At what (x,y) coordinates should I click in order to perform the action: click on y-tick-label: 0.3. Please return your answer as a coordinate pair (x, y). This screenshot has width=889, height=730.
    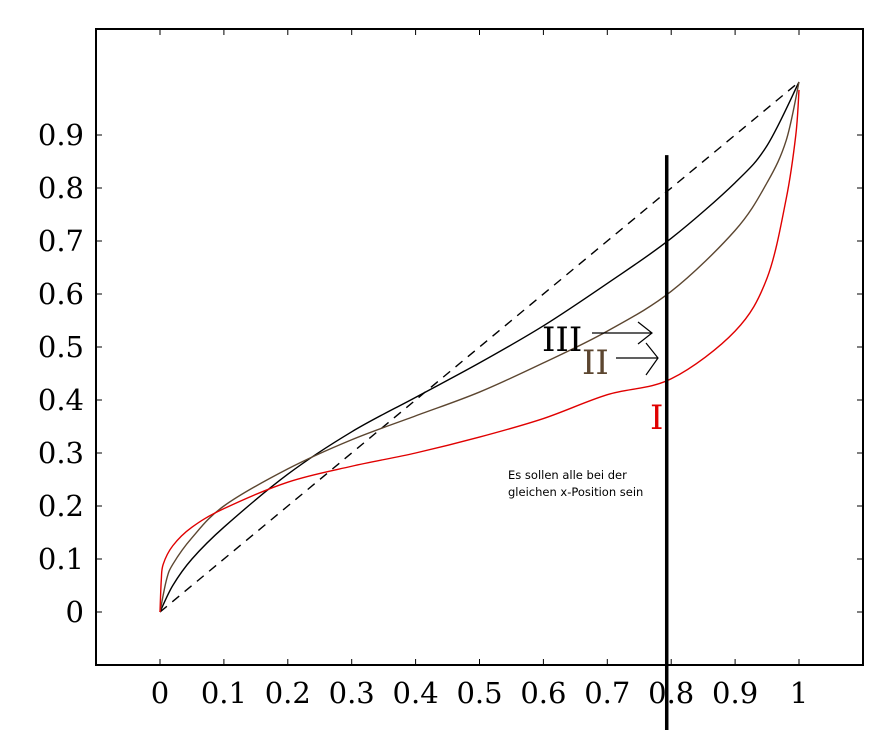
    Looking at the image, I should click on (61, 453).